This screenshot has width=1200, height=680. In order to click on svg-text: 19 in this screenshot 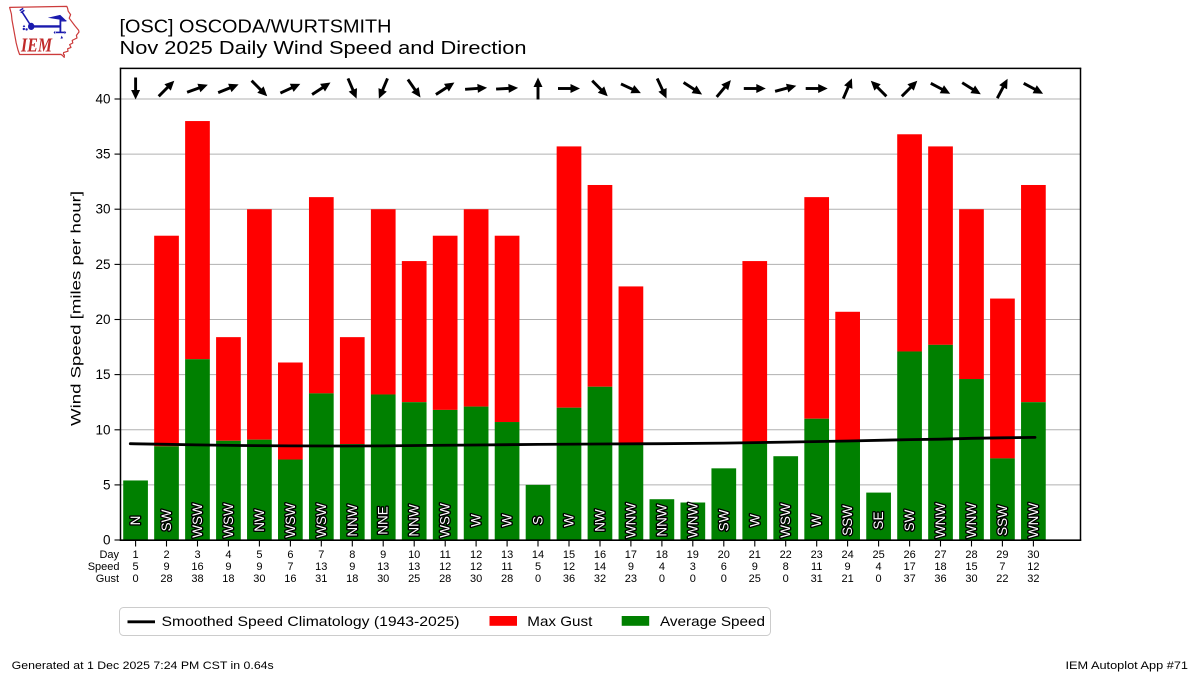, I will do `click(693, 555)`.